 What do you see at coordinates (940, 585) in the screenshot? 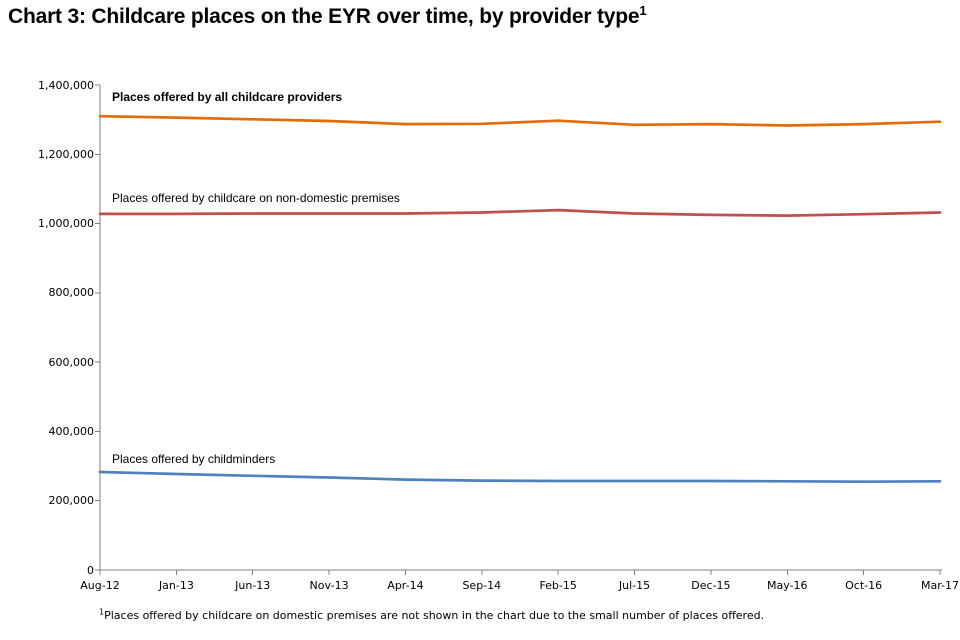
I see `x-tick-label: Mar-17` at bounding box center [940, 585].